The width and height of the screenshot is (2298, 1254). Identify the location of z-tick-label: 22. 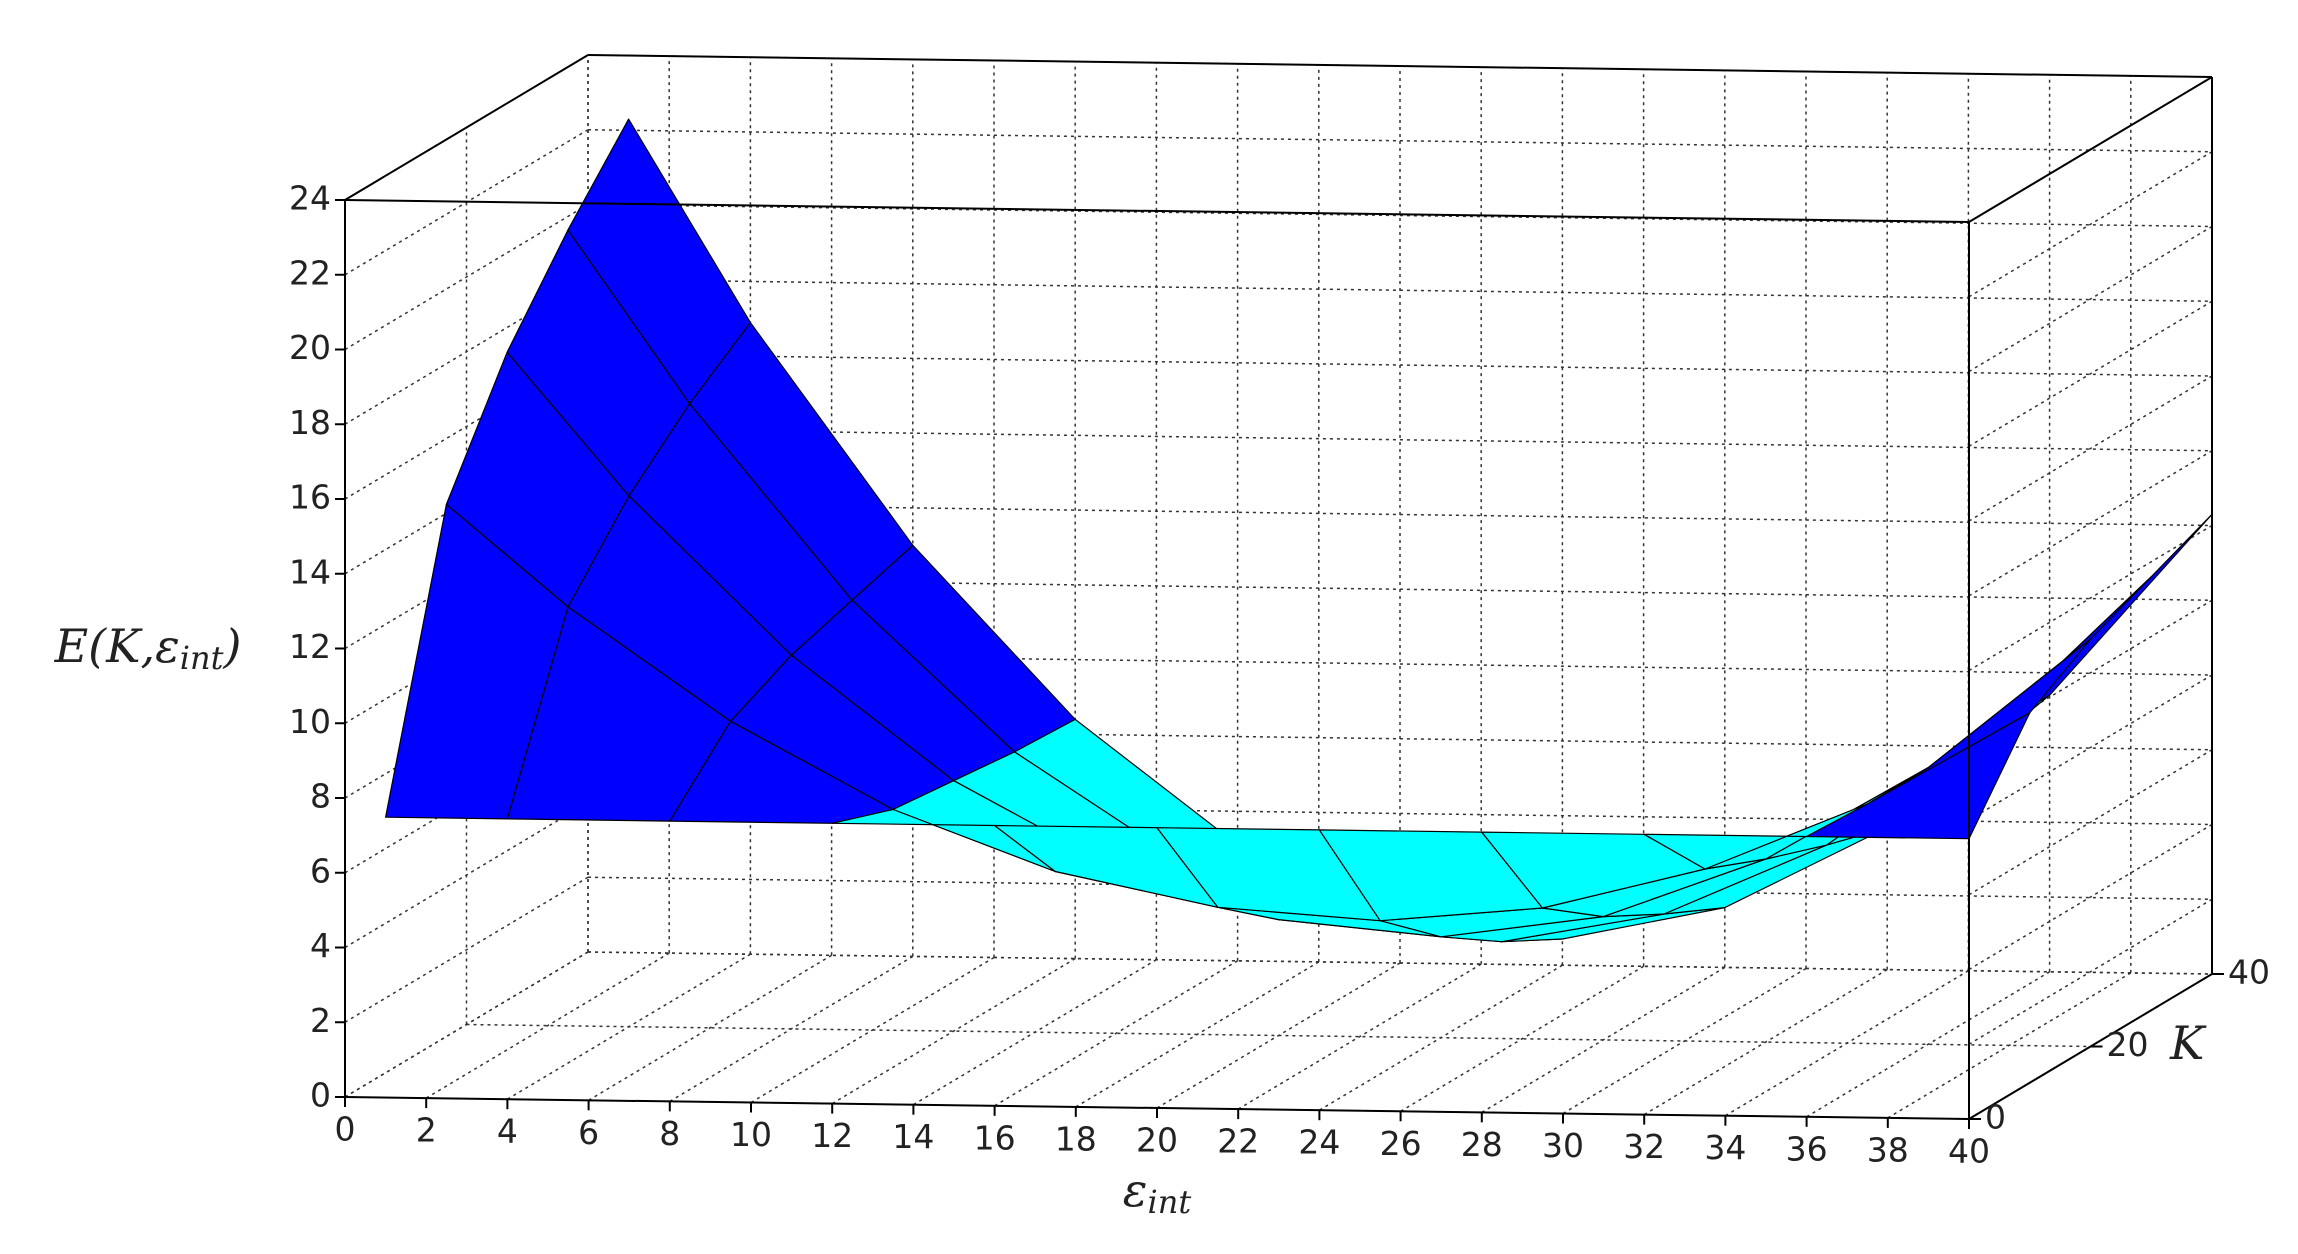
(310, 272).